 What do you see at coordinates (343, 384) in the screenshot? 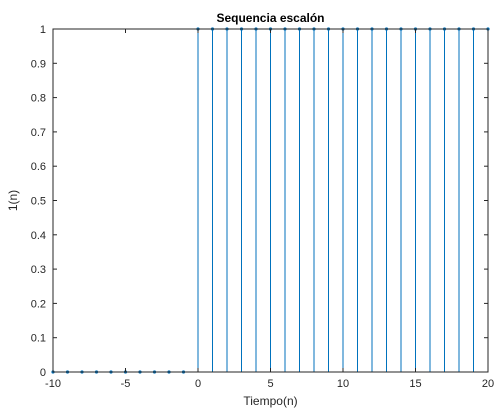
I see `x-tick-label: 10` at bounding box center [343, 384].